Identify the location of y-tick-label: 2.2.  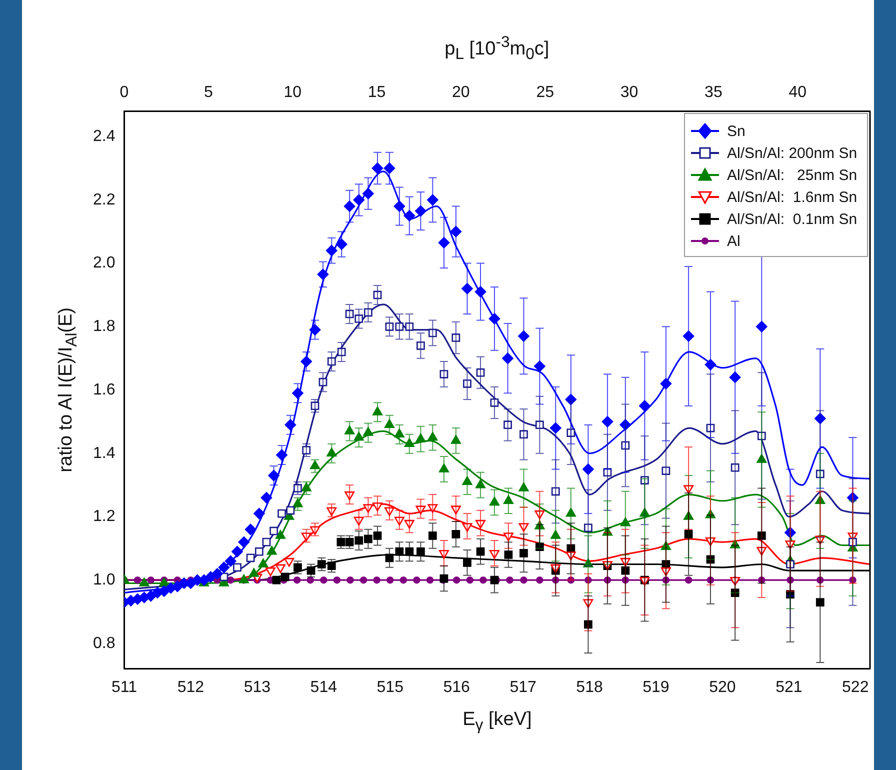
(104, 199).